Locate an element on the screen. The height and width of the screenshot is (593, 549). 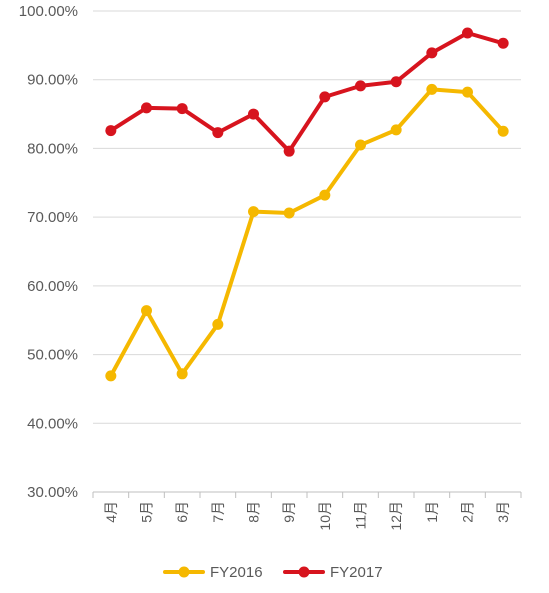
y-tick-label: 30.00% is located at coordinates (52, 492).